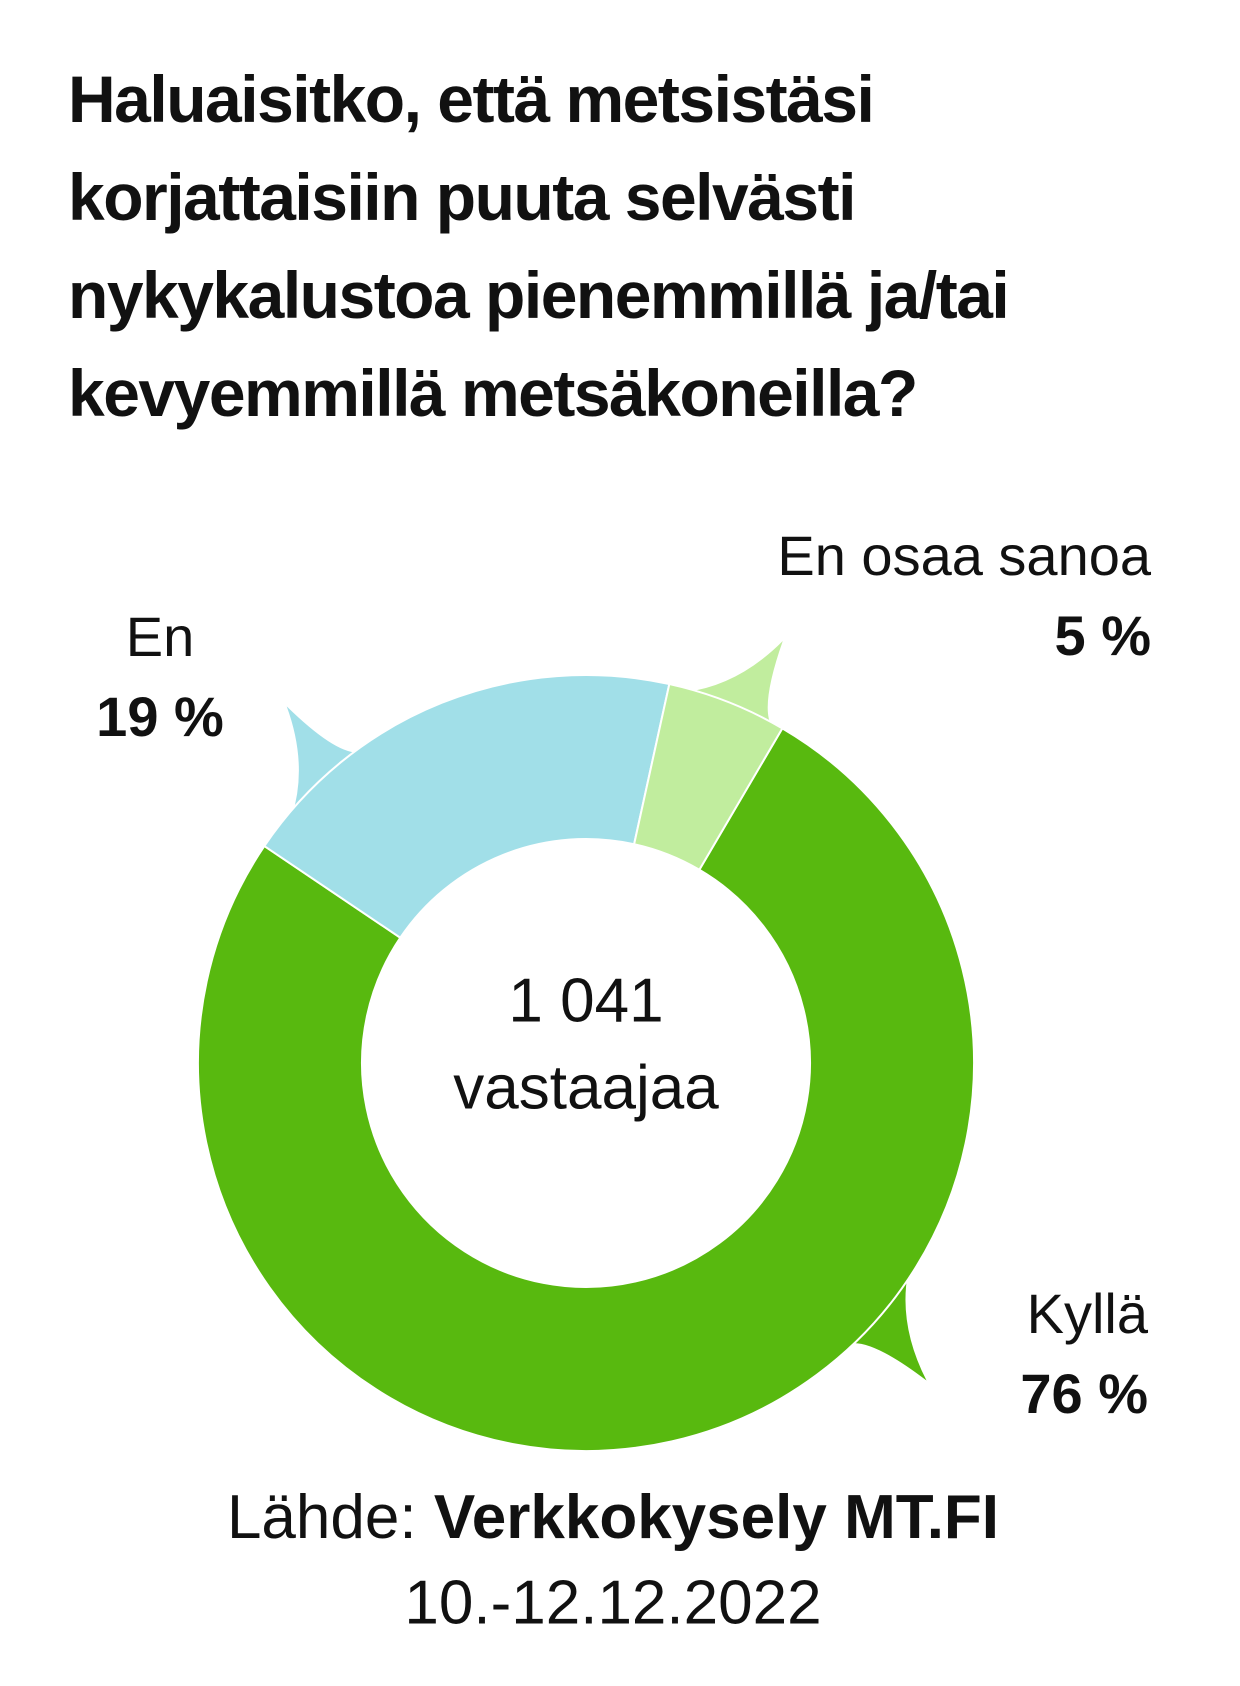 Image resolution: width=1240 pixels, height=1686 pixels. Describe the element at coordinates (716, 1517) in the screenshot. I see `source-name: Verkkokysely MT.FI` at that location.